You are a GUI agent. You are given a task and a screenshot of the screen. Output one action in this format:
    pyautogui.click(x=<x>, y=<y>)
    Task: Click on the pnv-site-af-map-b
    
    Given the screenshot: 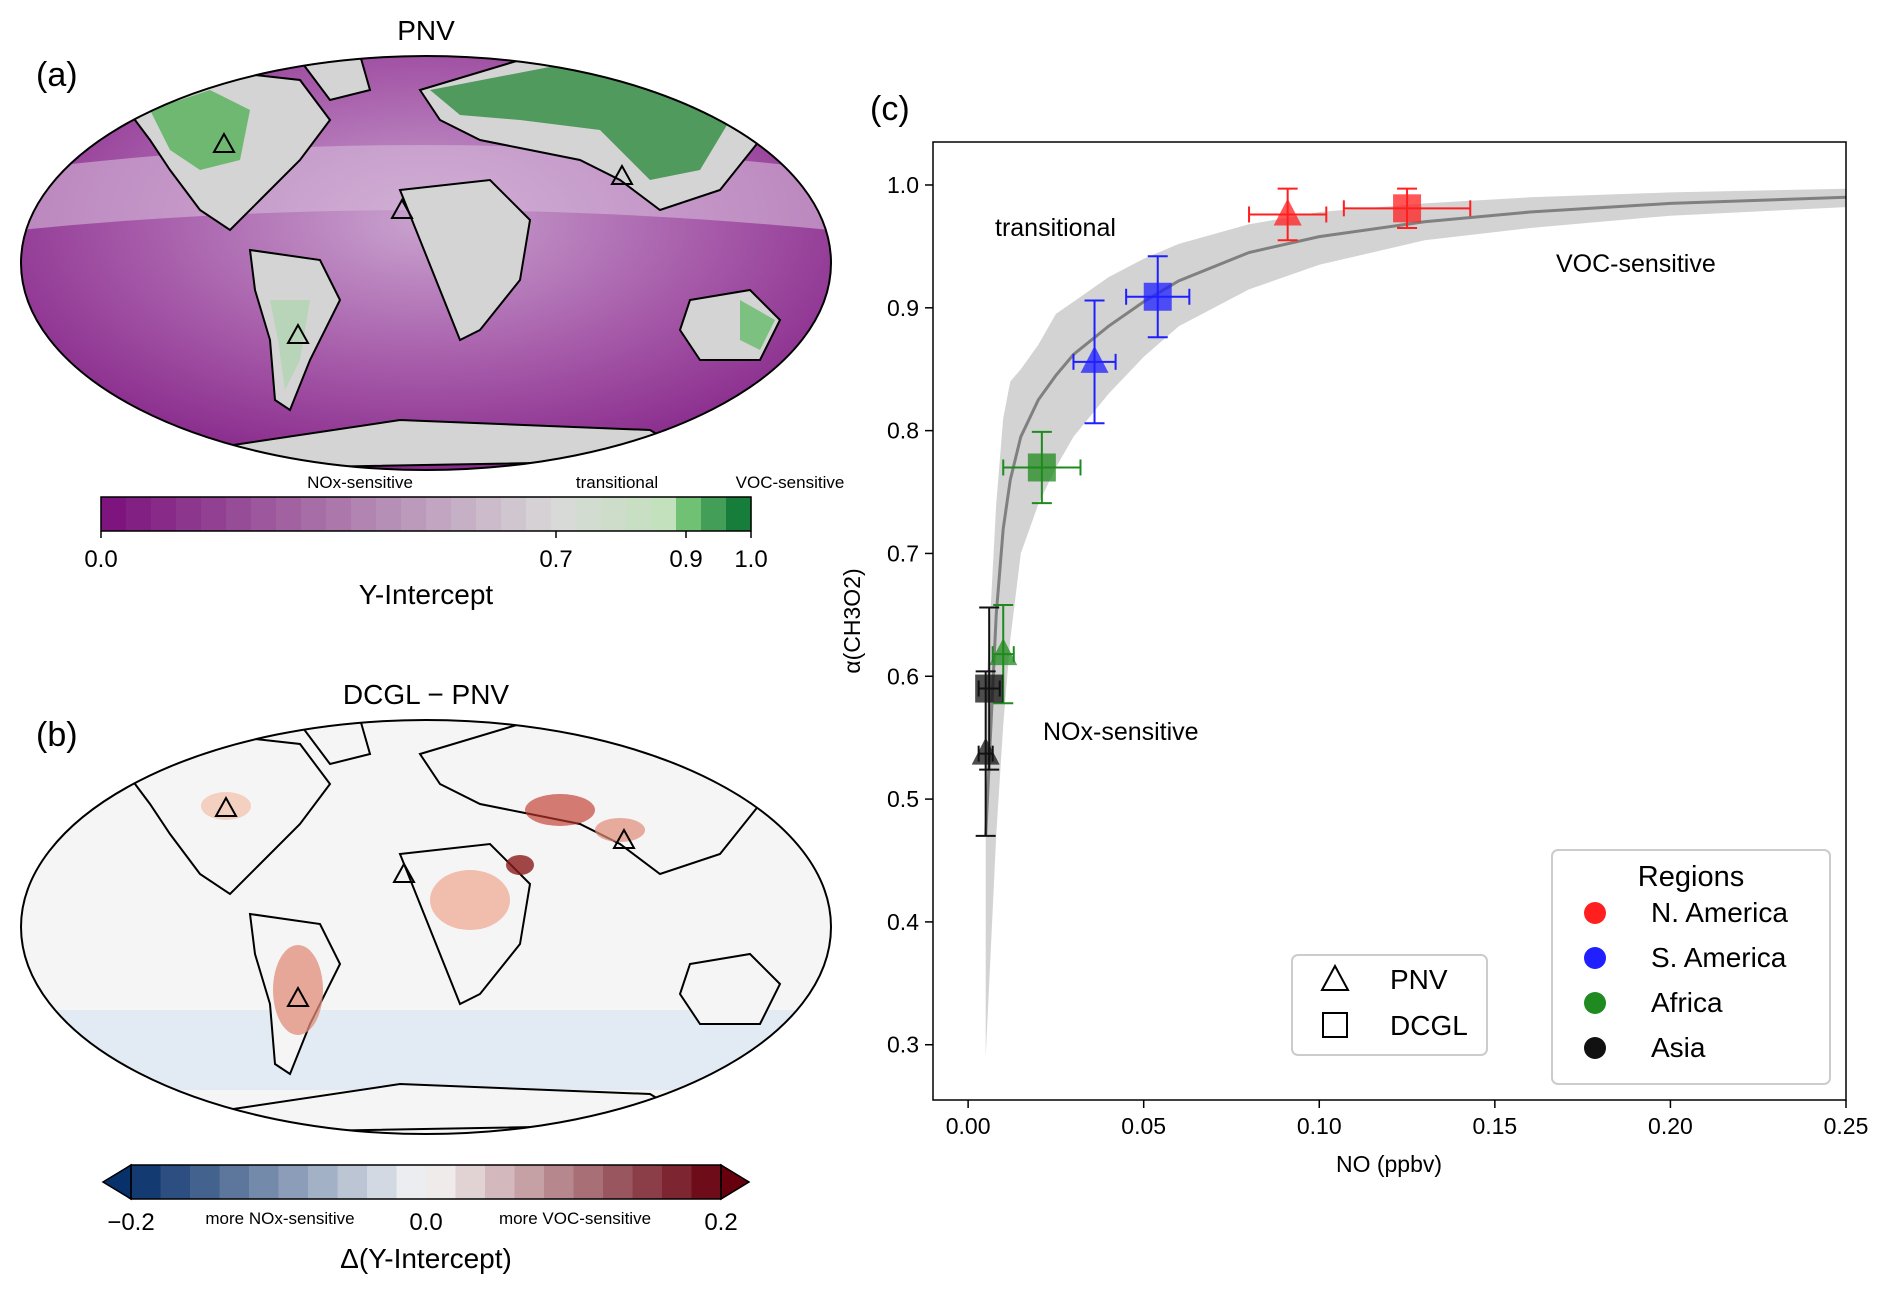 What is the action you would take?
    pyautogui.click(x=404, y=872)
    